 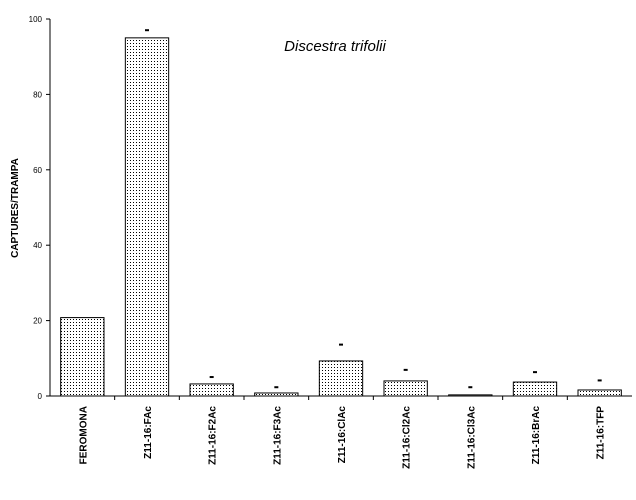 I want to click on chart-title: Discestra trifolii, so click(x=335, y=46).